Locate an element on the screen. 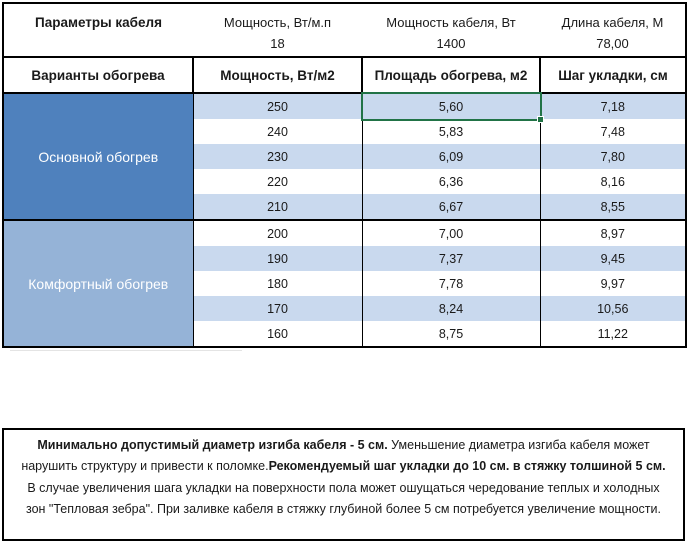 The image size is (687, 545). table-row: 190 7,37 9,45 is located at coordinates (344, 258).